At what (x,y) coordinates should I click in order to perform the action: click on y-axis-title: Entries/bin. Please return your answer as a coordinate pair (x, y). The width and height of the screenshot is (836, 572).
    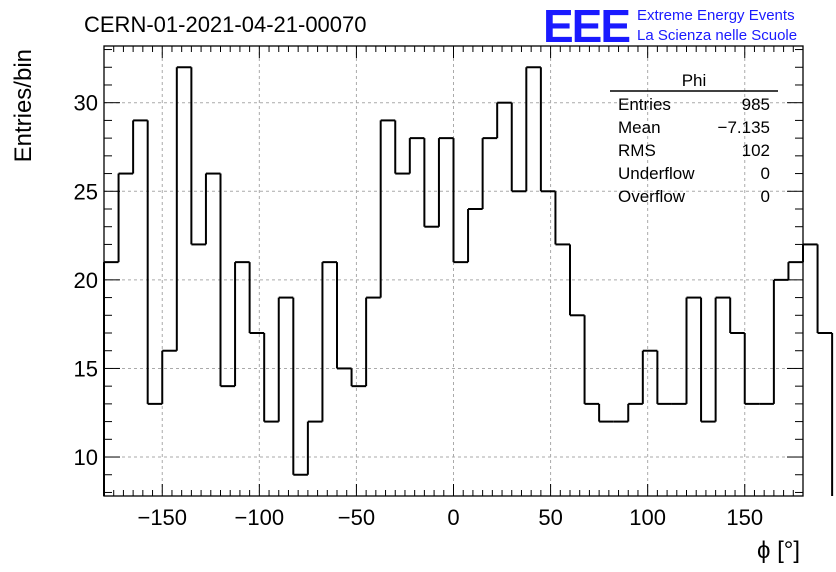
    Looking at the image, I should click on (23, 105).